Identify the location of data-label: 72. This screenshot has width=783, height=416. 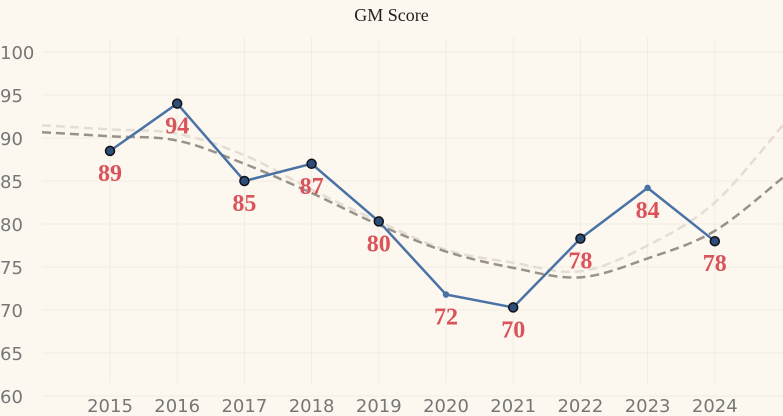
(446, 318).